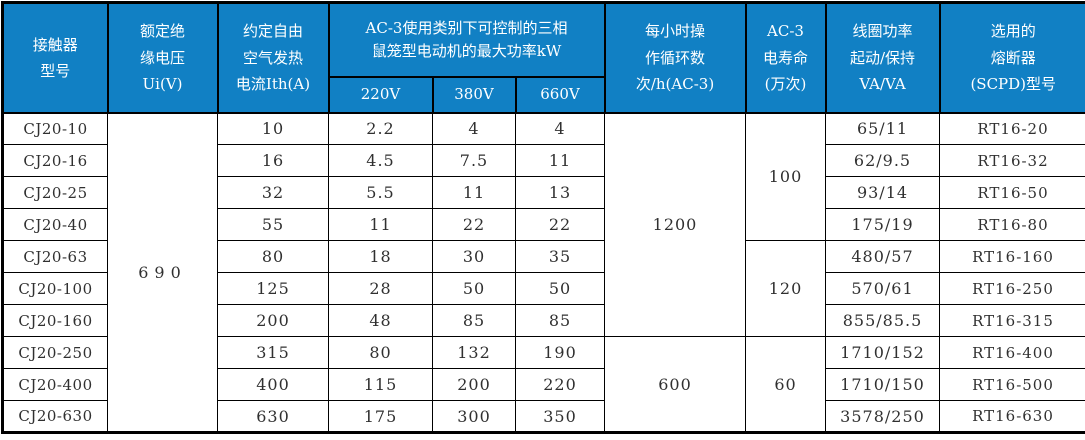 This screenshot has width=1085, height=440. What do you see at coordinates (273, 57) in the screenshot?
I see `header-thermal-current: 约定自由 空气发热 电流Ith(A)` at bounding box center [273, 57].